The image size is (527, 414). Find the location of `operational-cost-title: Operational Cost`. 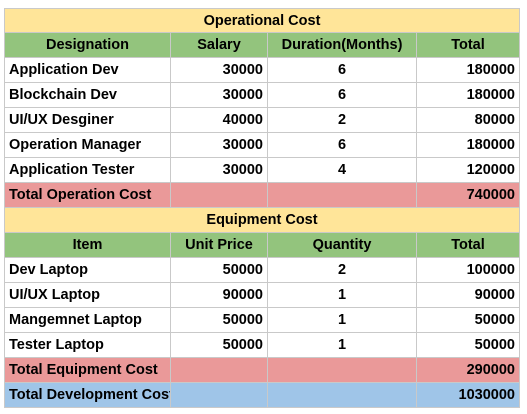

operational-cost-title: Operational Cost is located at coordinates (262, 20).